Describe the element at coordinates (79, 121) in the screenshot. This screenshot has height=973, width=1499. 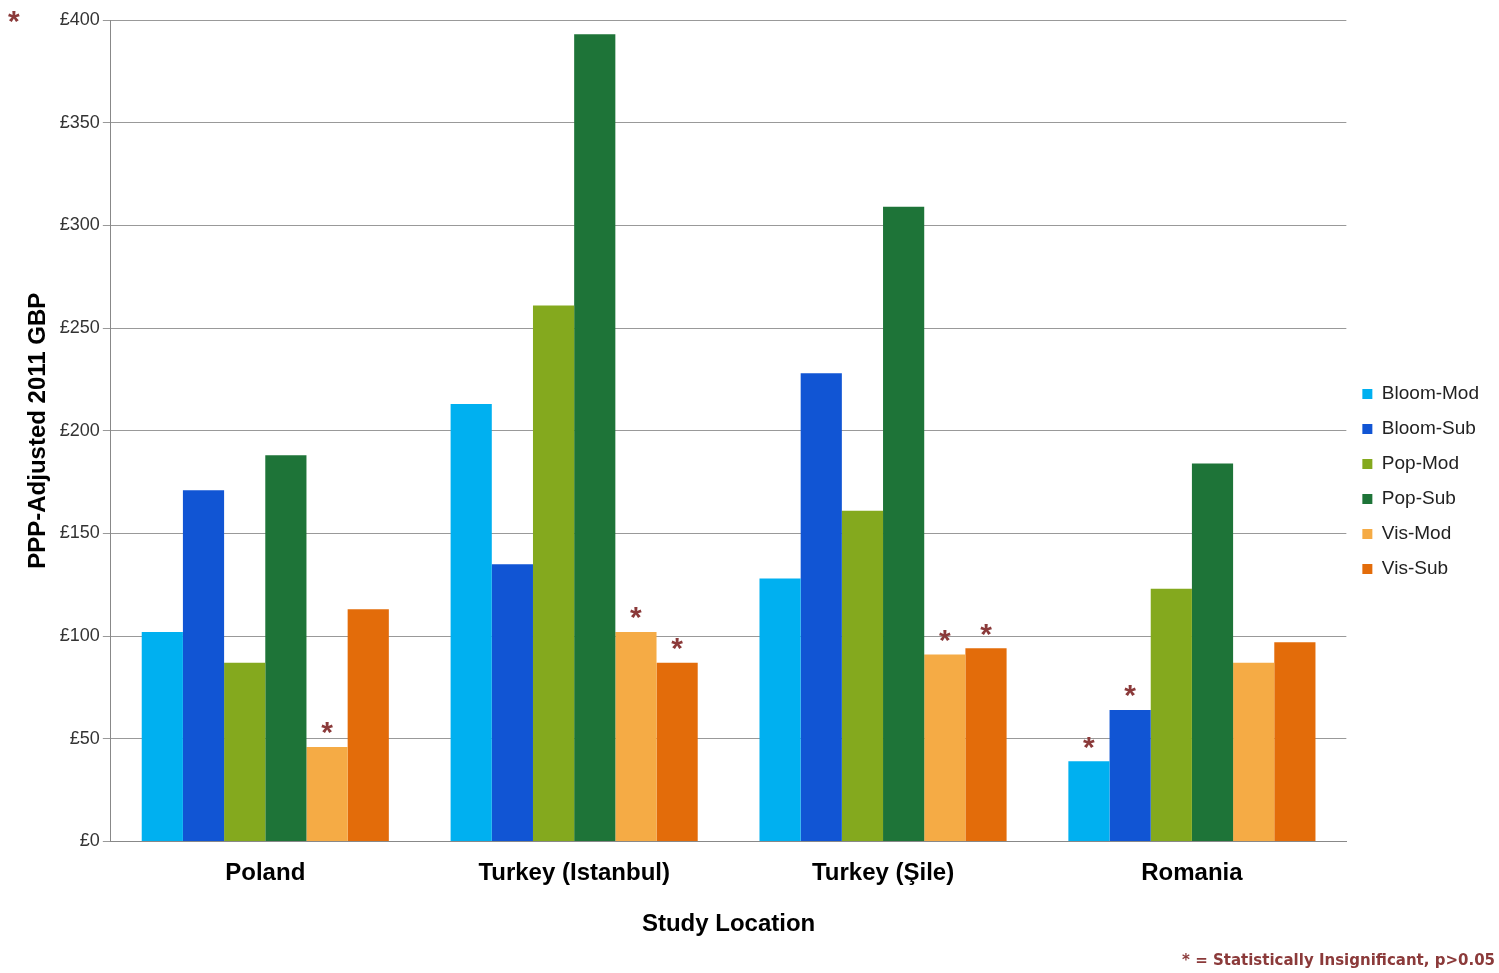
I see `y-tick-label: £350` at that location.